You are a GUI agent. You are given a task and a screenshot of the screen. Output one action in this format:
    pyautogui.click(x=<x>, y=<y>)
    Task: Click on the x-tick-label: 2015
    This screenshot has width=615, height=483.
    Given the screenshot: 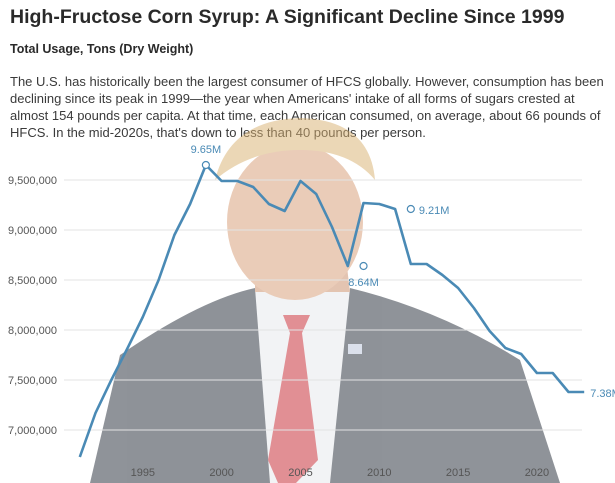 What is the action you would take?
    pyautogui.click(x=458, y=473)
    